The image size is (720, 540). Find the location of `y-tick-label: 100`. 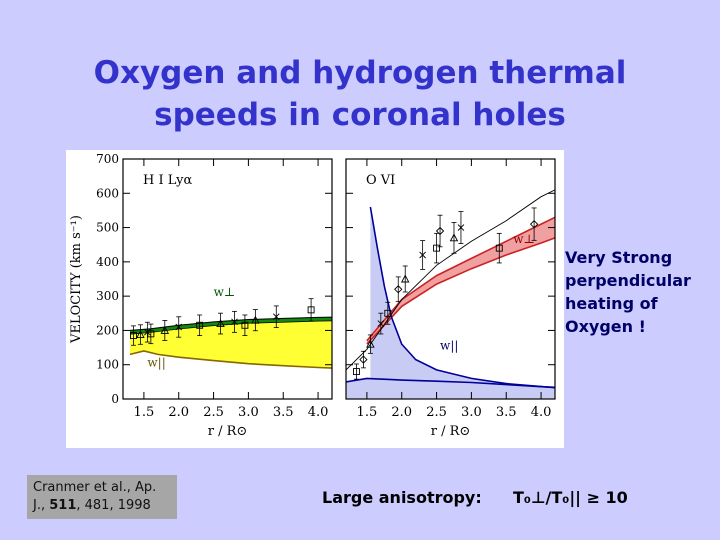

y-tick-label: 100 is located at coordinates (107, 365).